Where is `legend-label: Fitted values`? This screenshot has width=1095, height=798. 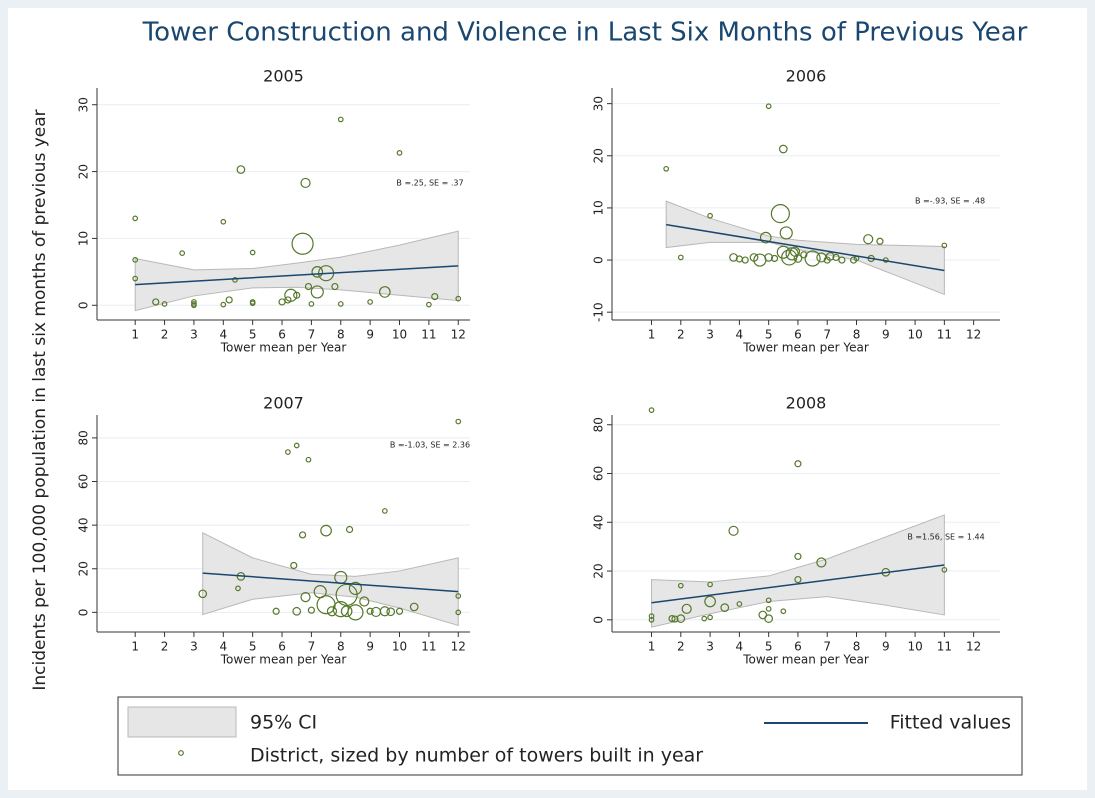
legend-label: Fitted values is located at coordinates (950, 723).